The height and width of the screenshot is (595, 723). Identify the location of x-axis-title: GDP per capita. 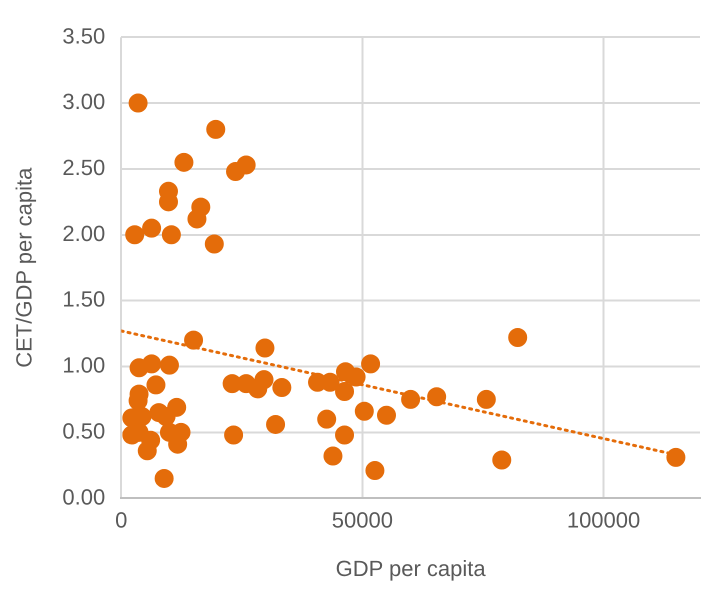
(411, 568).